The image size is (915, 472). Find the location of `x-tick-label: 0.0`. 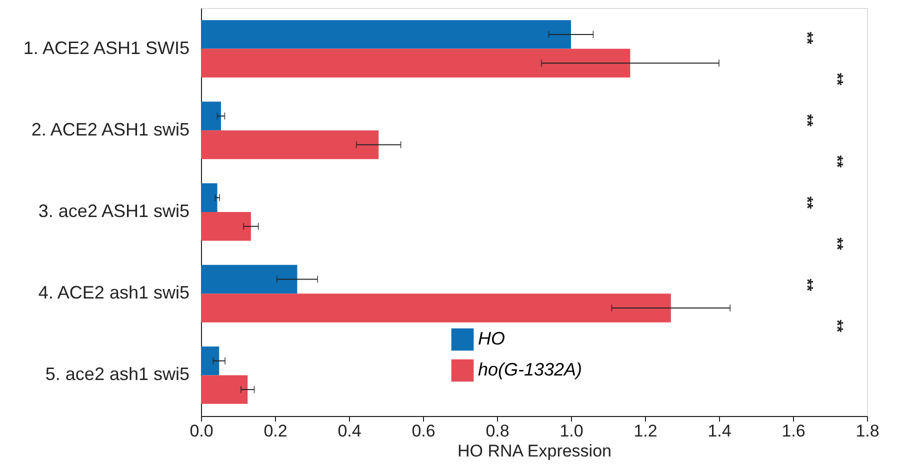

x-tick-label: 0.0 is located at coordinates (202, 431).